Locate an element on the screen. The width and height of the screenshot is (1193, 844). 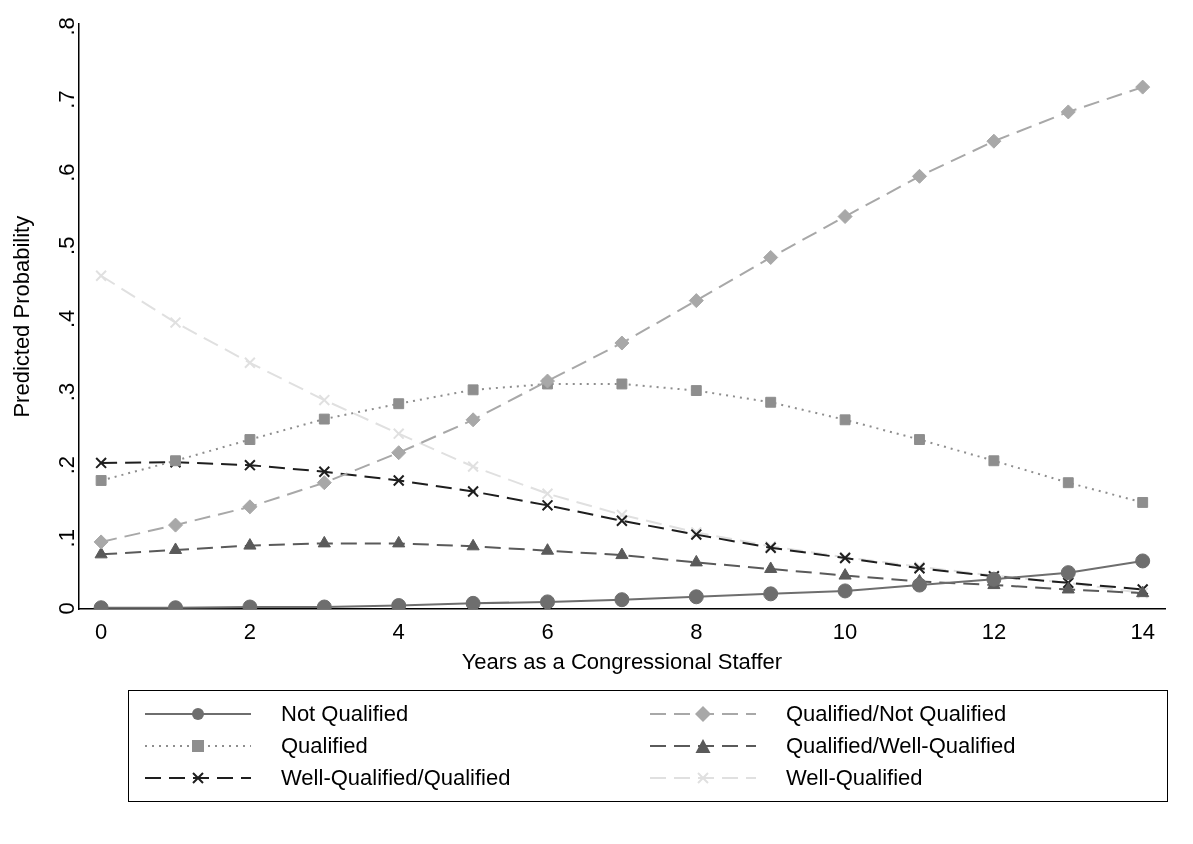
y-tick-label: .4 is located at coordinates (66, 319).